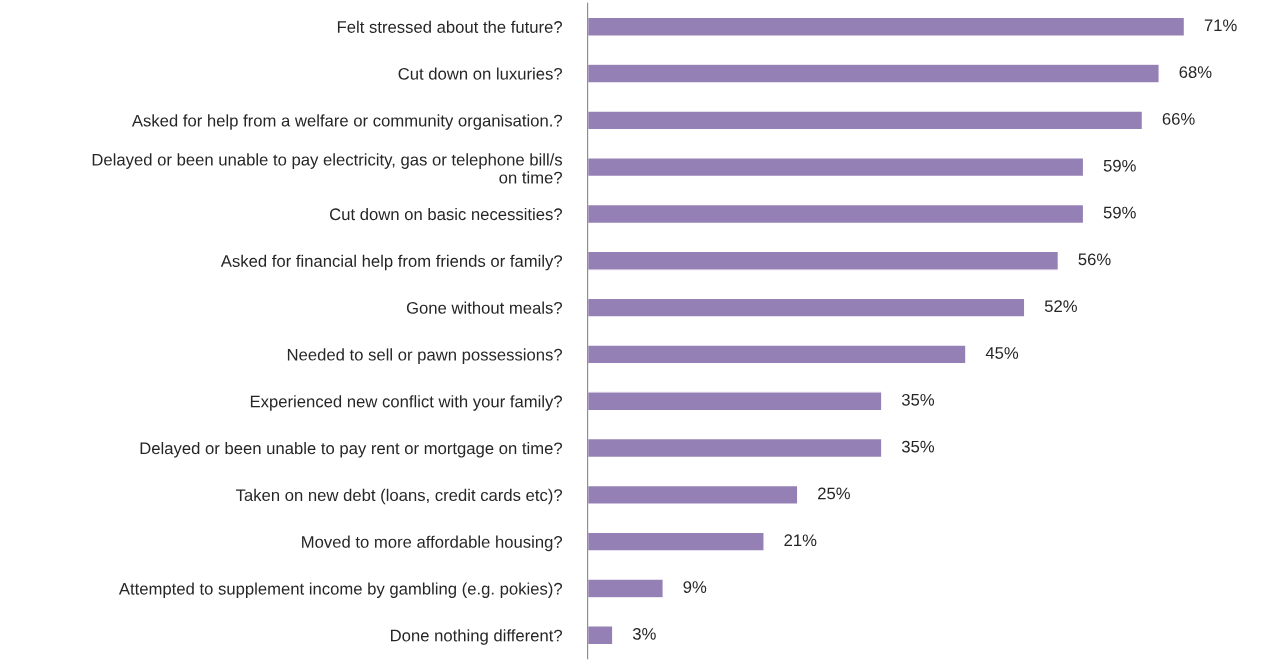 The height and width of the screenshot is (662, 1283). Describe the element at coordinates (347, 122) in the screenshot. I see `y-tick-label: Asked for help from a welfare or community organisation.?` at that location.